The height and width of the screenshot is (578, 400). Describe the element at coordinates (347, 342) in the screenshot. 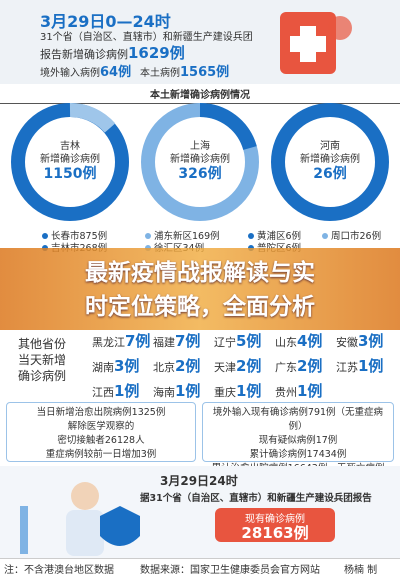

I see `province-name: 安徽` at that location.